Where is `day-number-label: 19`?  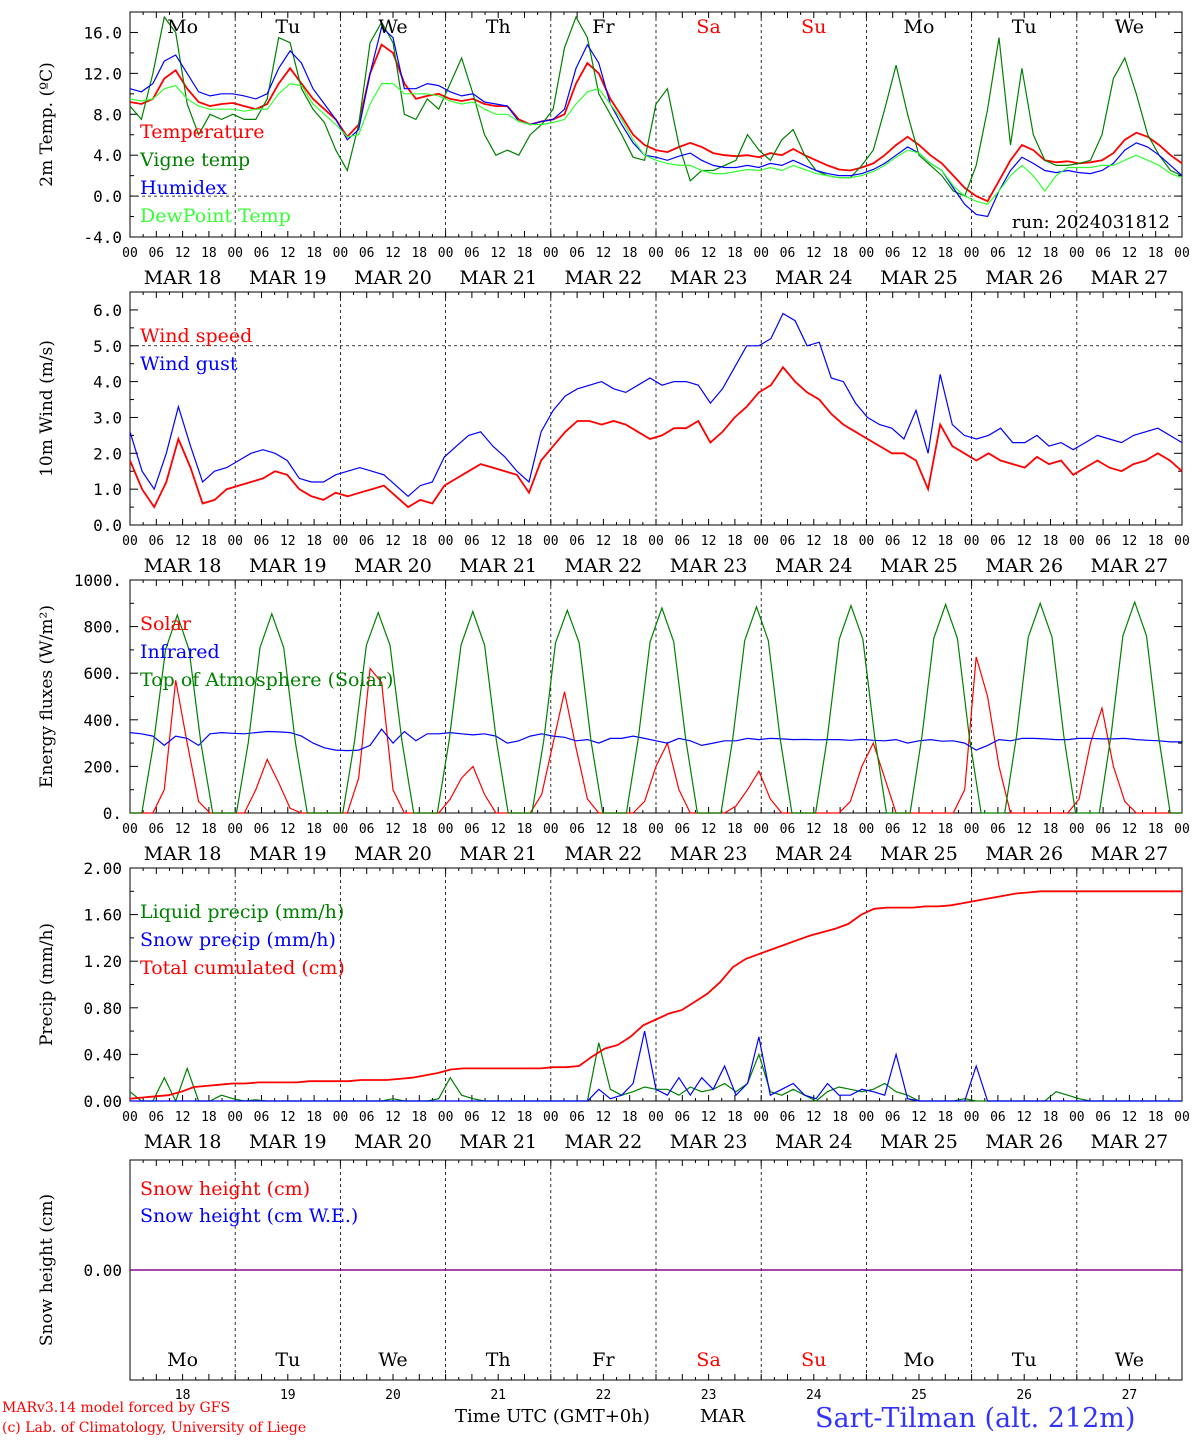 day-number-label: 19 is located at coordinates (288, 1395).